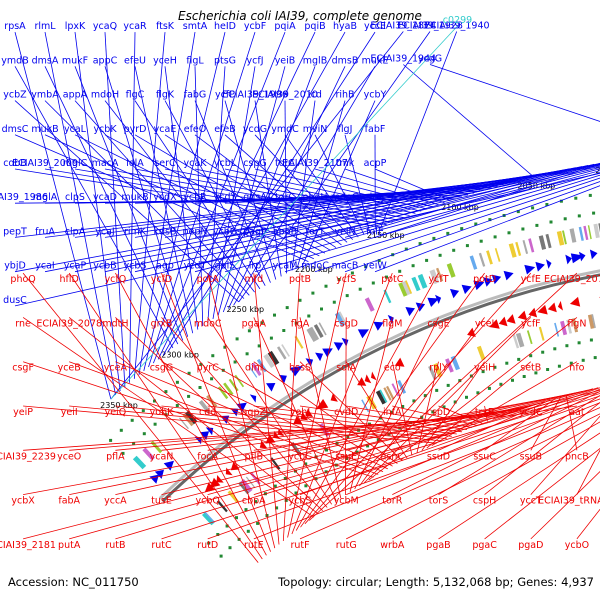 Image resolution: width=600 pixels, height=600 pixels. I want to click on forward-gene-label: folE, so click(375, 231).